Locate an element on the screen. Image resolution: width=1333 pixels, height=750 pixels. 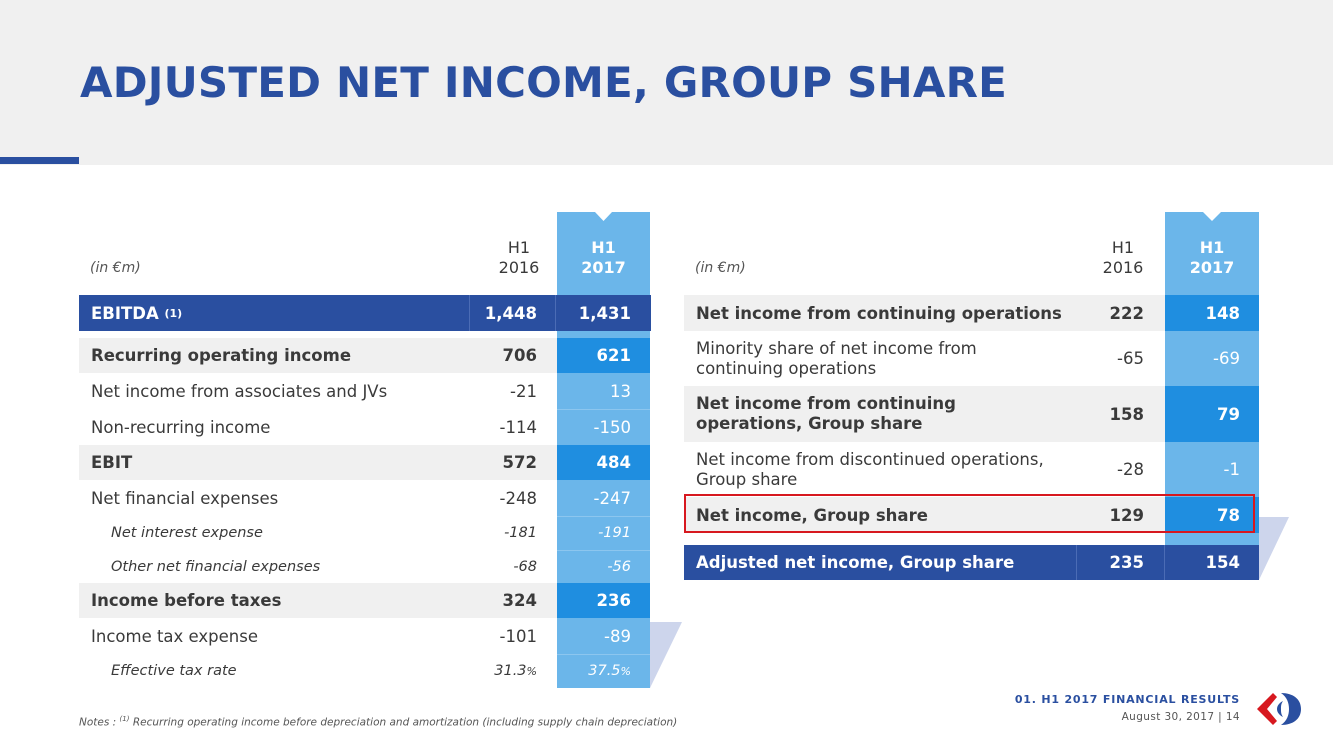
table-row: Net interest expense -181 is located at coordinates (318, 533).